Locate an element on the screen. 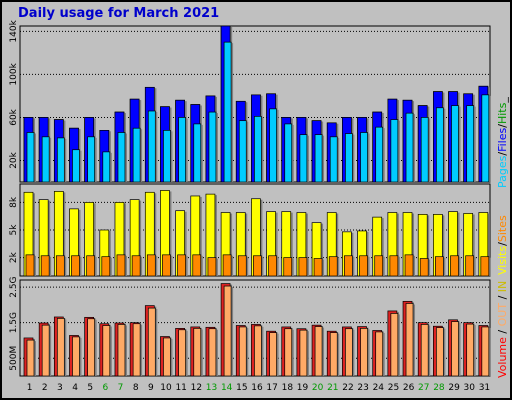 The height and width of the screenshot is (404, 512). y-tick-label: 500M is located at coordinates (14, 358).